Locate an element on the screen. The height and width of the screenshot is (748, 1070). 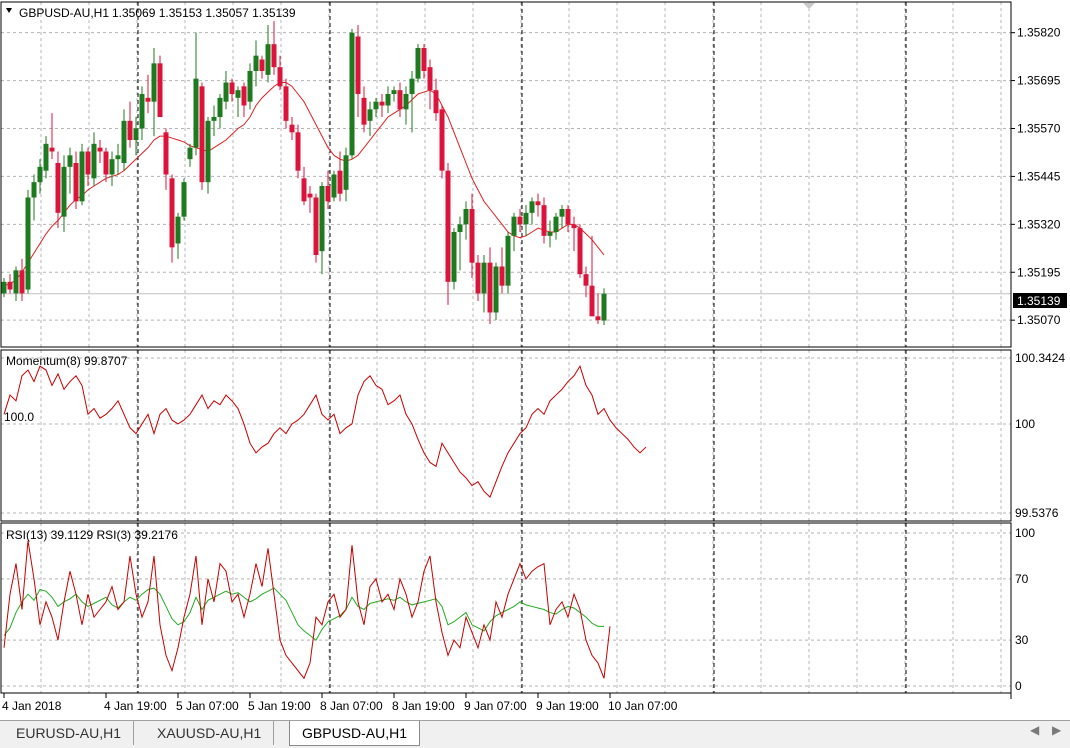
momentum-level-label: 100.0 is located at coordinates (19, 417).